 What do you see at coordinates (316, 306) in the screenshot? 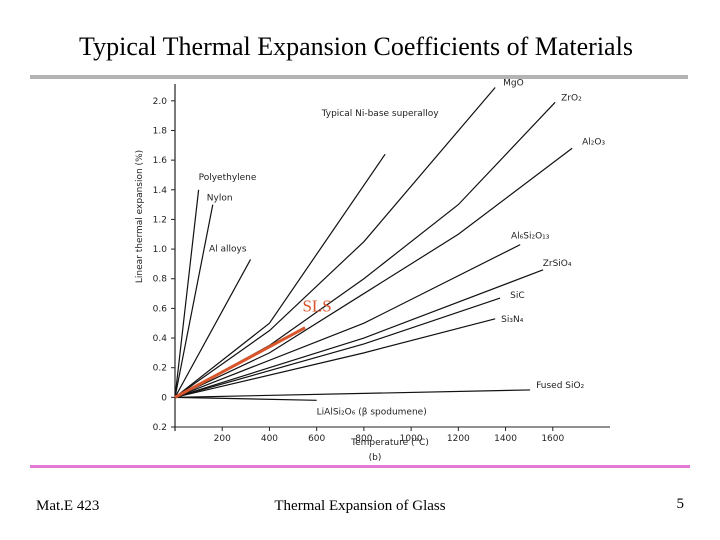
I see `series-label-highlight: SLS` at bounding box center [316, 306].